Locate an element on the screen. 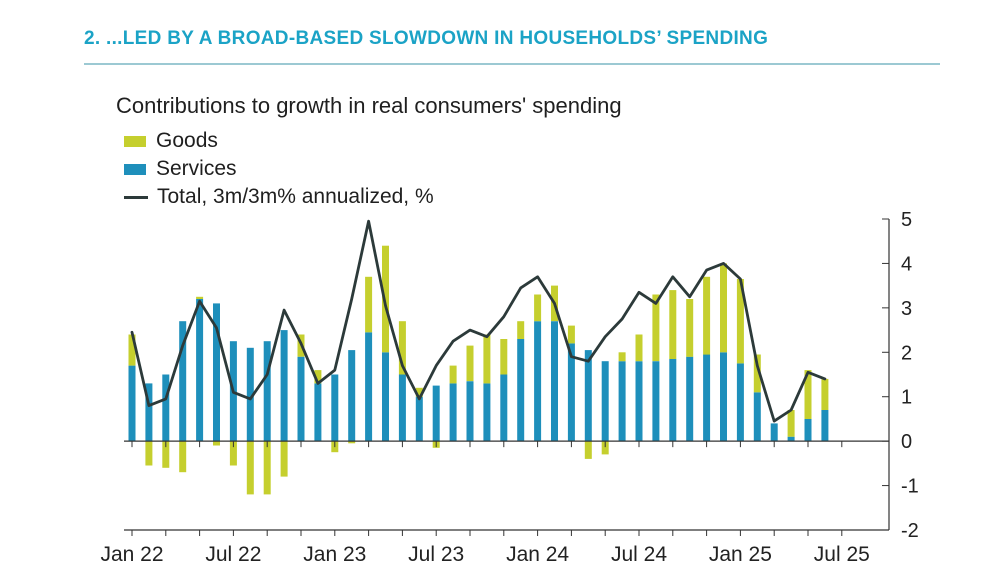 This screenshot has height=576, width=1000. y-tick-label: -1 is located at coordinates (910, 487).